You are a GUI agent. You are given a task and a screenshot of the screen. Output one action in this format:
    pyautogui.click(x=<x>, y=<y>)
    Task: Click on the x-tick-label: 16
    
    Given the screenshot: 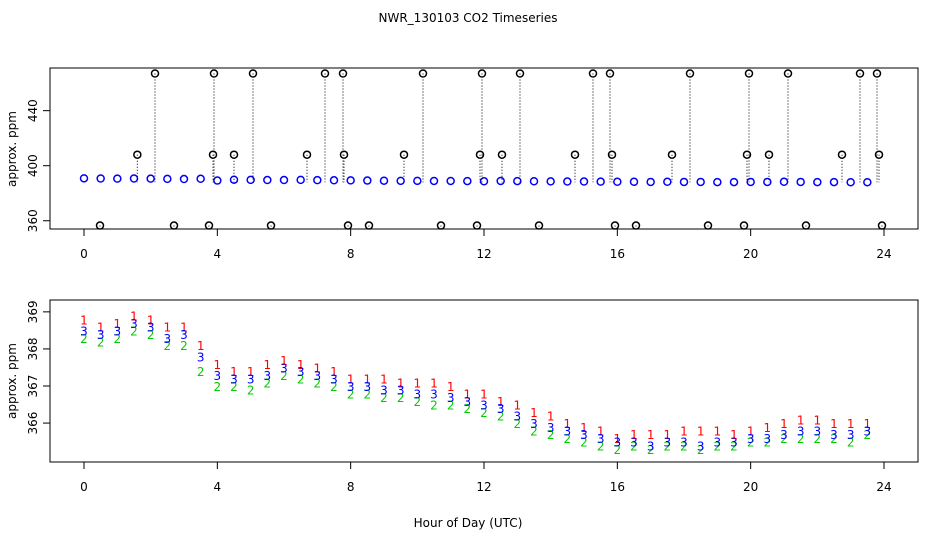 What is the action you would take?
    pyautogui.click(x=617, y=254)
    